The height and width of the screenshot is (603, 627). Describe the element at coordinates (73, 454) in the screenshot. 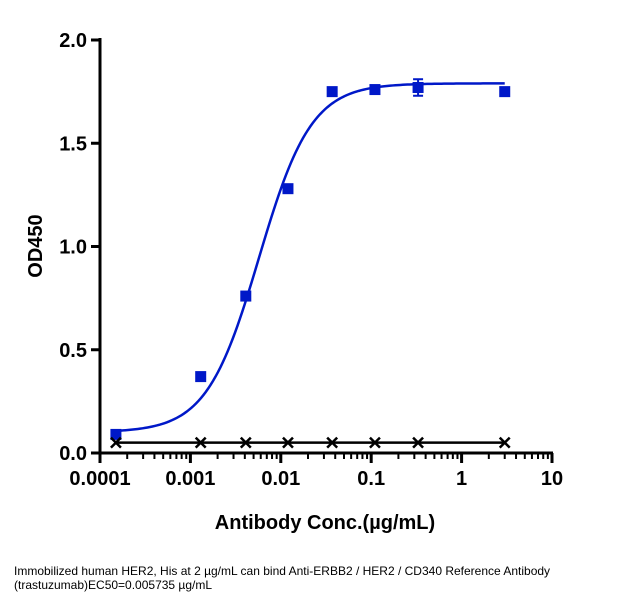

I see `y-tick-label: 0.0` at that location.